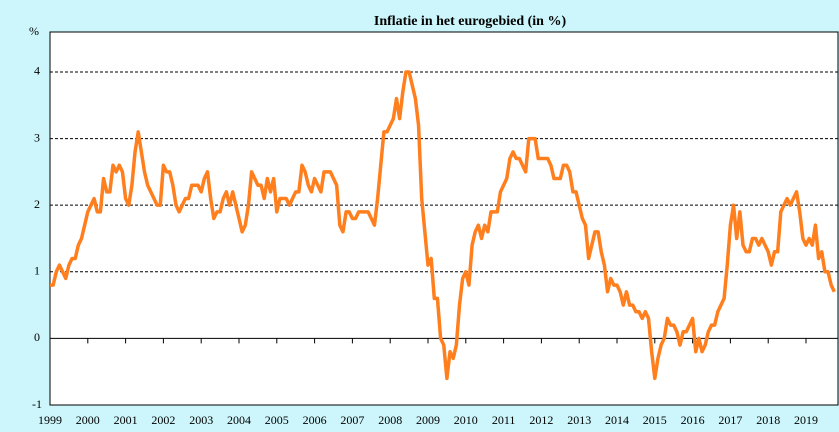  Describe the element at coordinates (579, 420) in the screenshot. I see `x-tick-label: 2013` at that location.